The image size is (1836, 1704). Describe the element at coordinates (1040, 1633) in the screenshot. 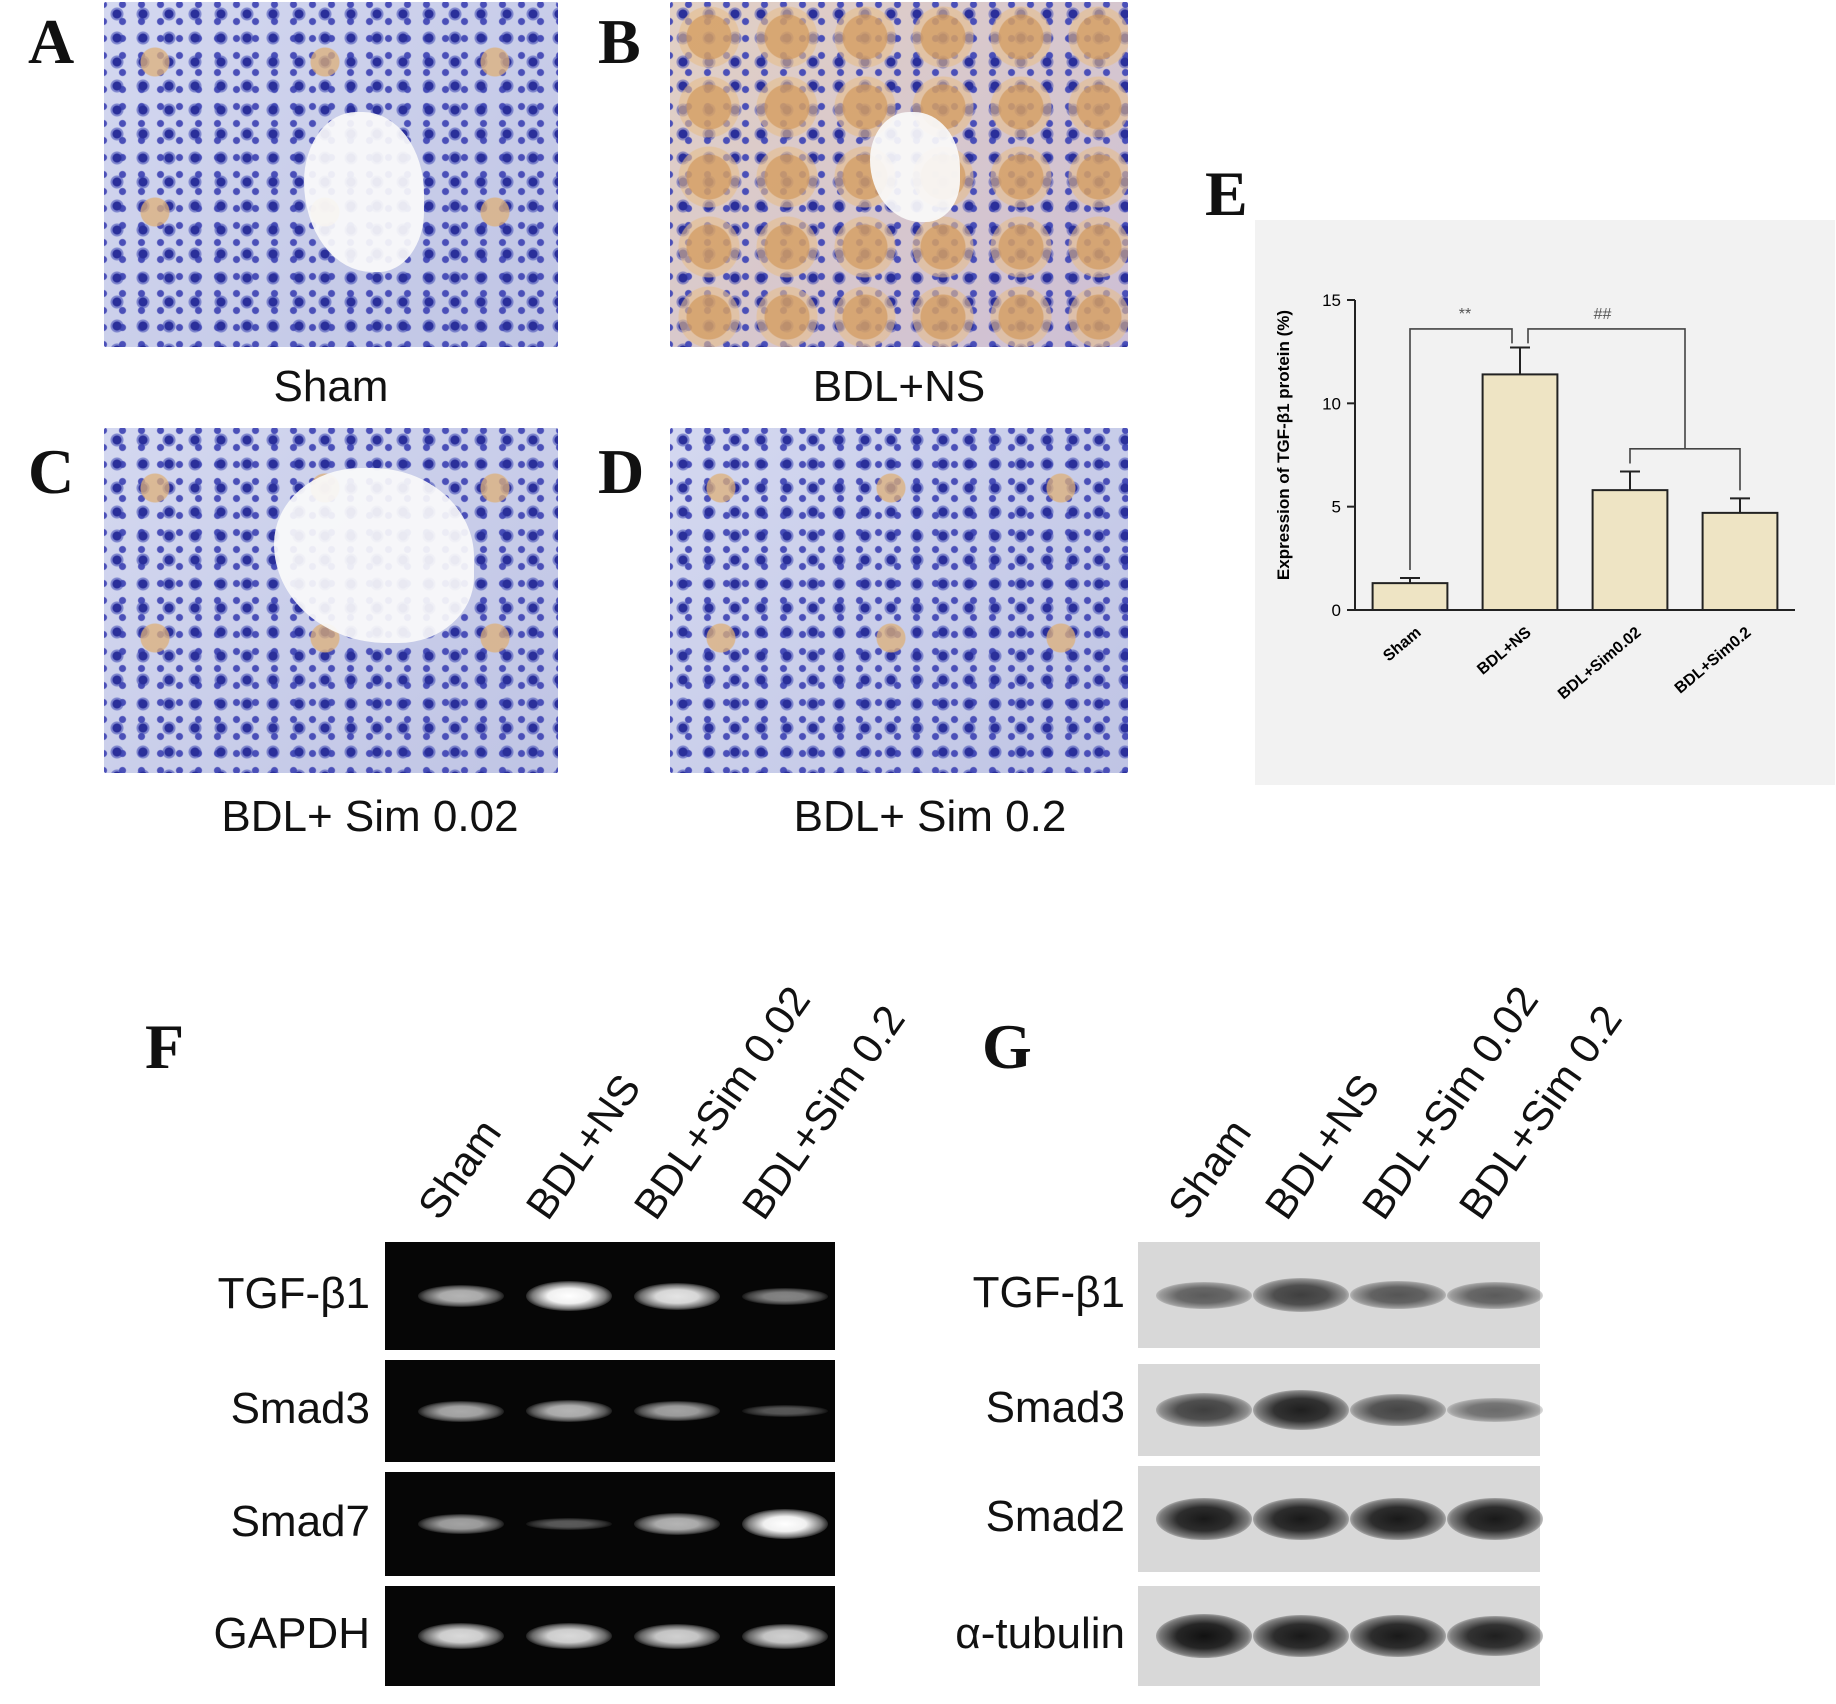

I see `row-label: α-tubulin` at that location.